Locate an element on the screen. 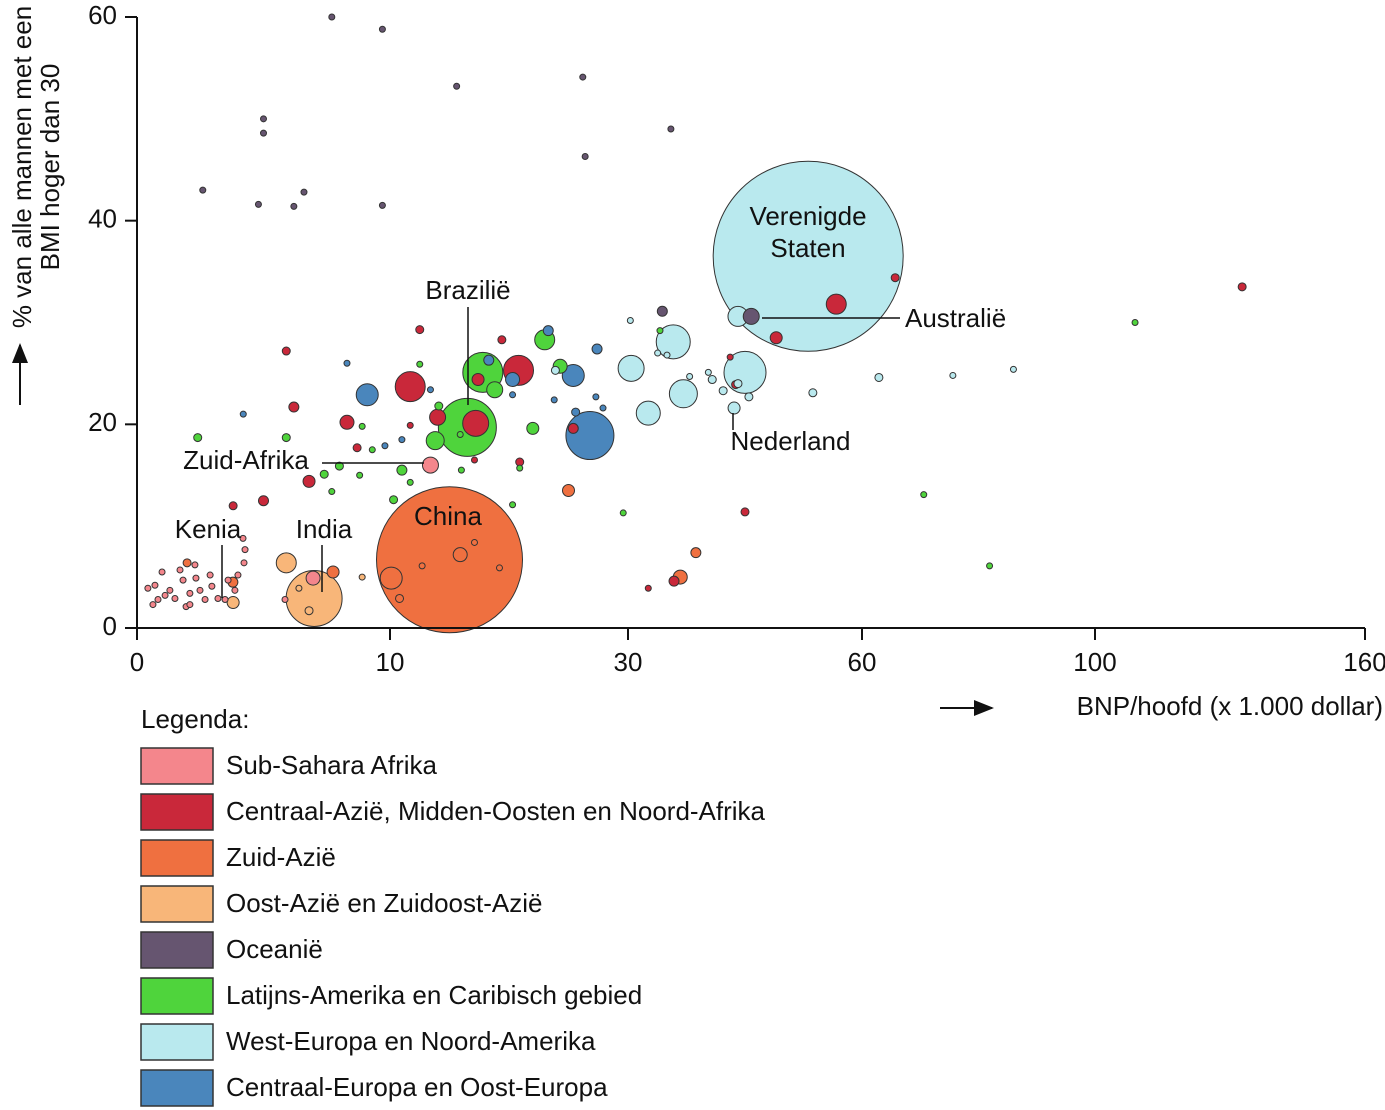  x-tick-label: 100 is located at coordinates (1094, 662).